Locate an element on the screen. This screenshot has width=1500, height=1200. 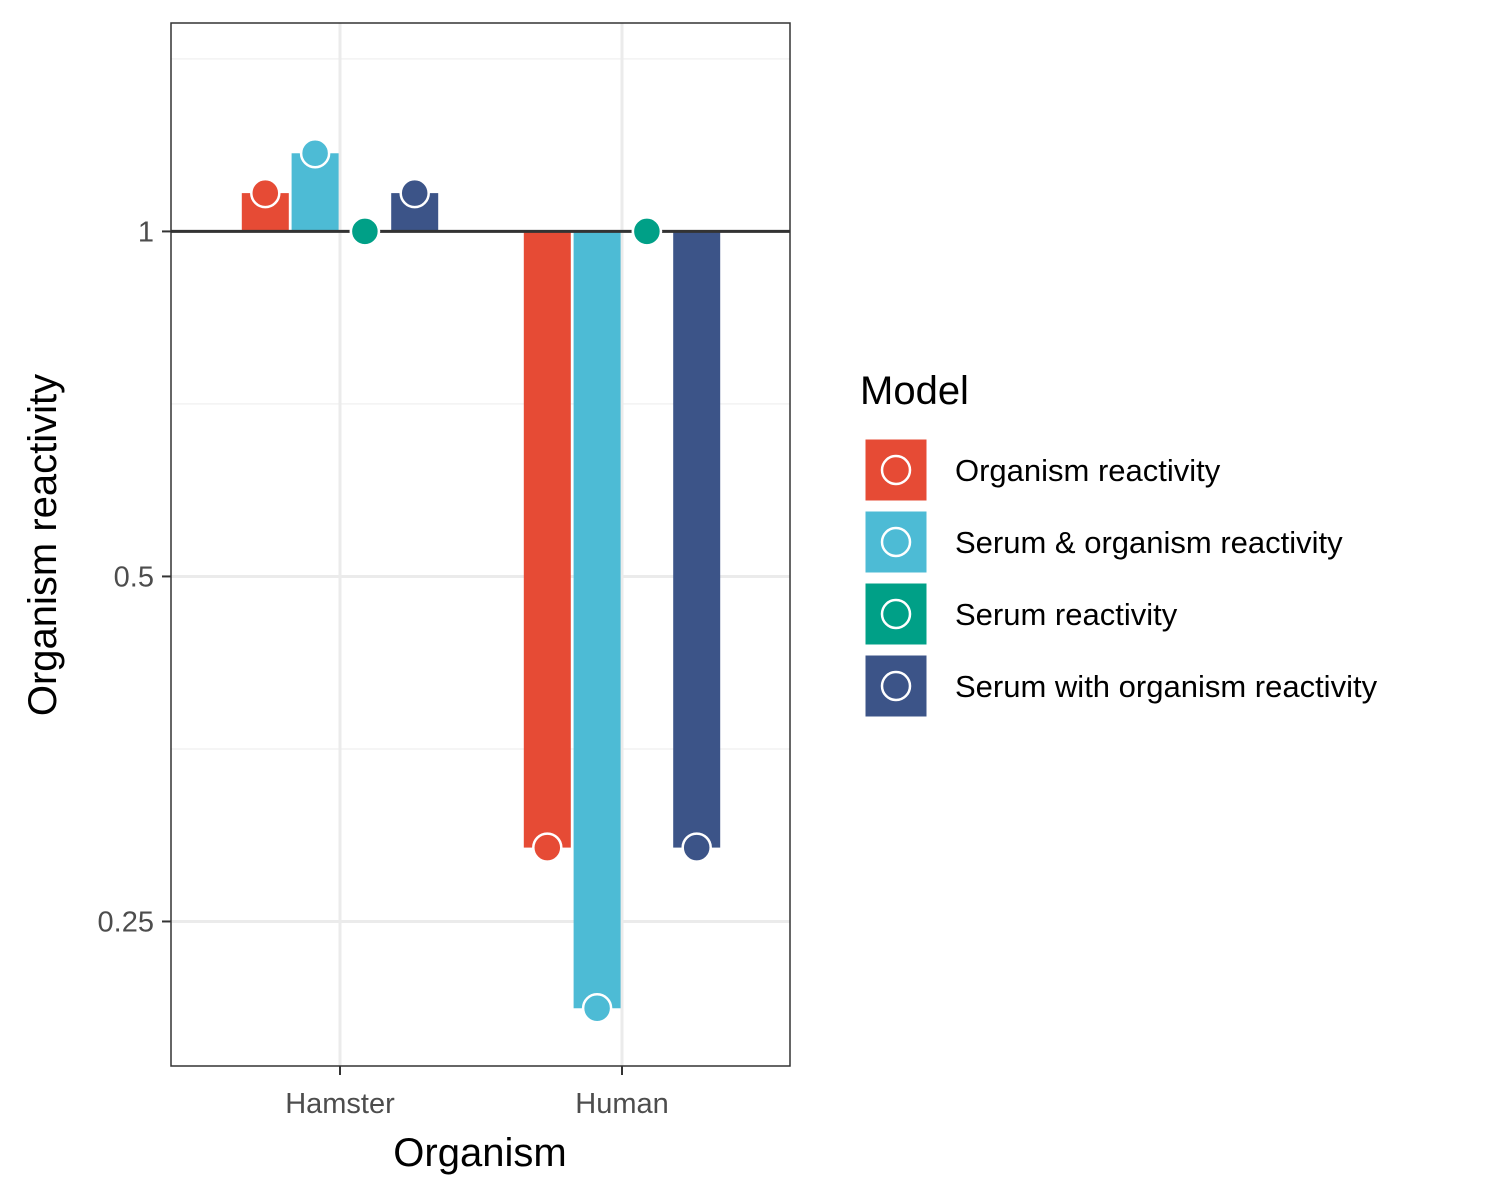
y-tick-label: 0.25 is located at coordinates (126, 922).